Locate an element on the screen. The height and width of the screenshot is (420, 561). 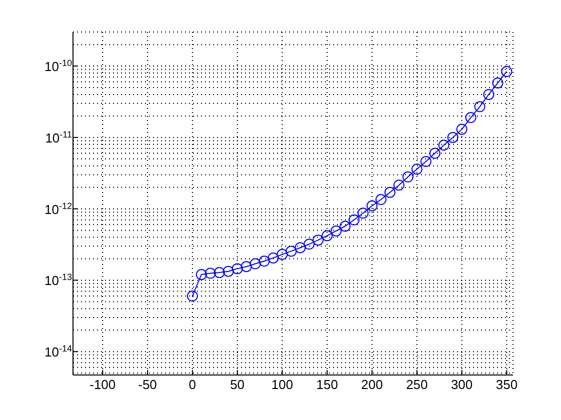
x-tick-label: 100 is located at coordinates (282, 384).